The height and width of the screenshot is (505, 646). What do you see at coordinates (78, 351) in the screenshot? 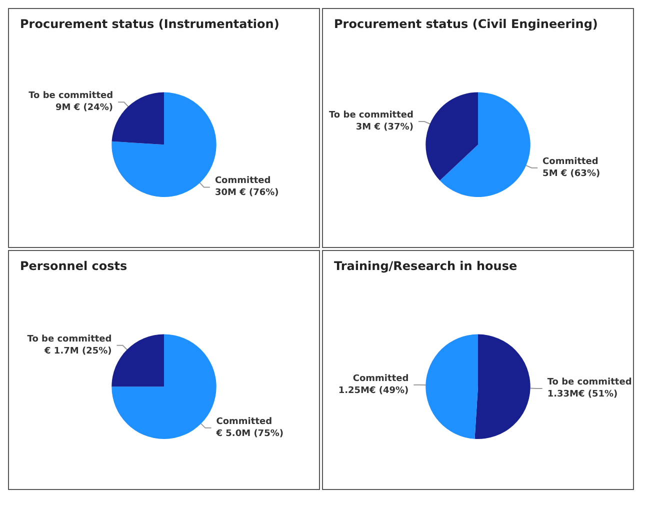
I see `data-label: € 1.7M (25%)` at bounding box center [78, 351].